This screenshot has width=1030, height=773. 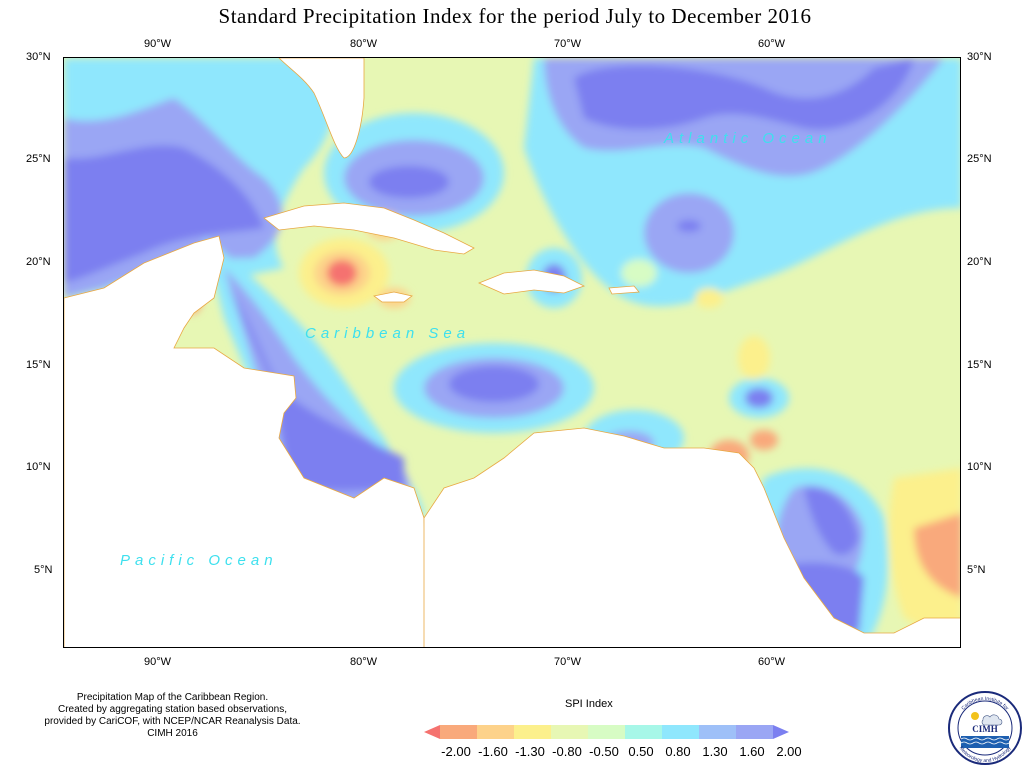 I want to click on legend-colorbar, so click(x=606, y=732).